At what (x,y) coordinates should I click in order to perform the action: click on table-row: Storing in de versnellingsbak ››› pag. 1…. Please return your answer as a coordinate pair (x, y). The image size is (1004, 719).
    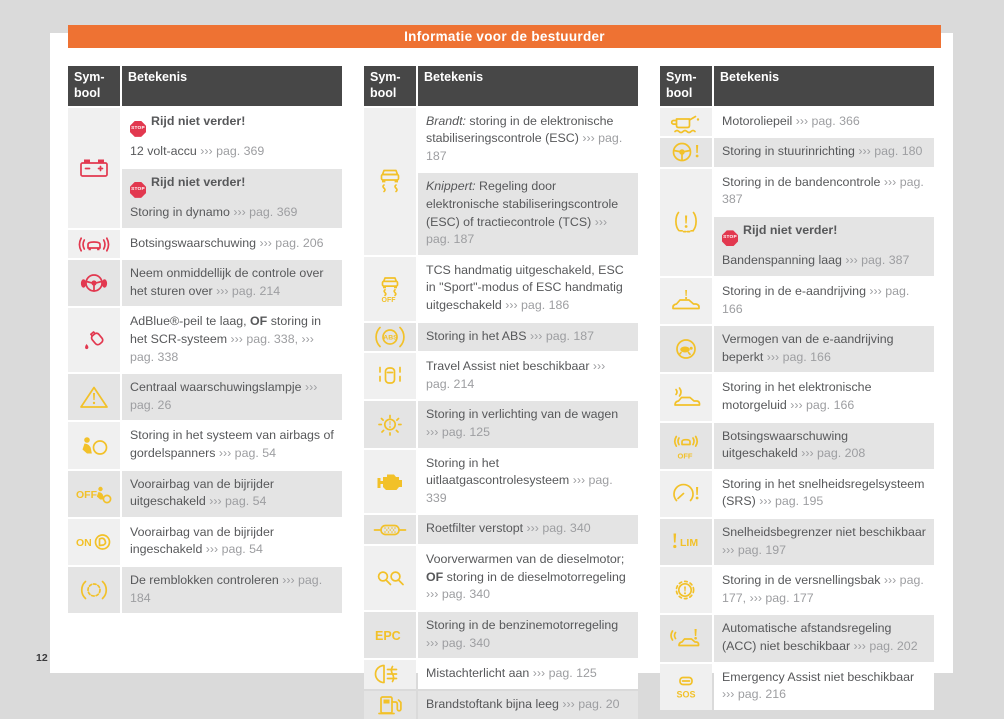
    Looking at the image, I should click on (797, 590).